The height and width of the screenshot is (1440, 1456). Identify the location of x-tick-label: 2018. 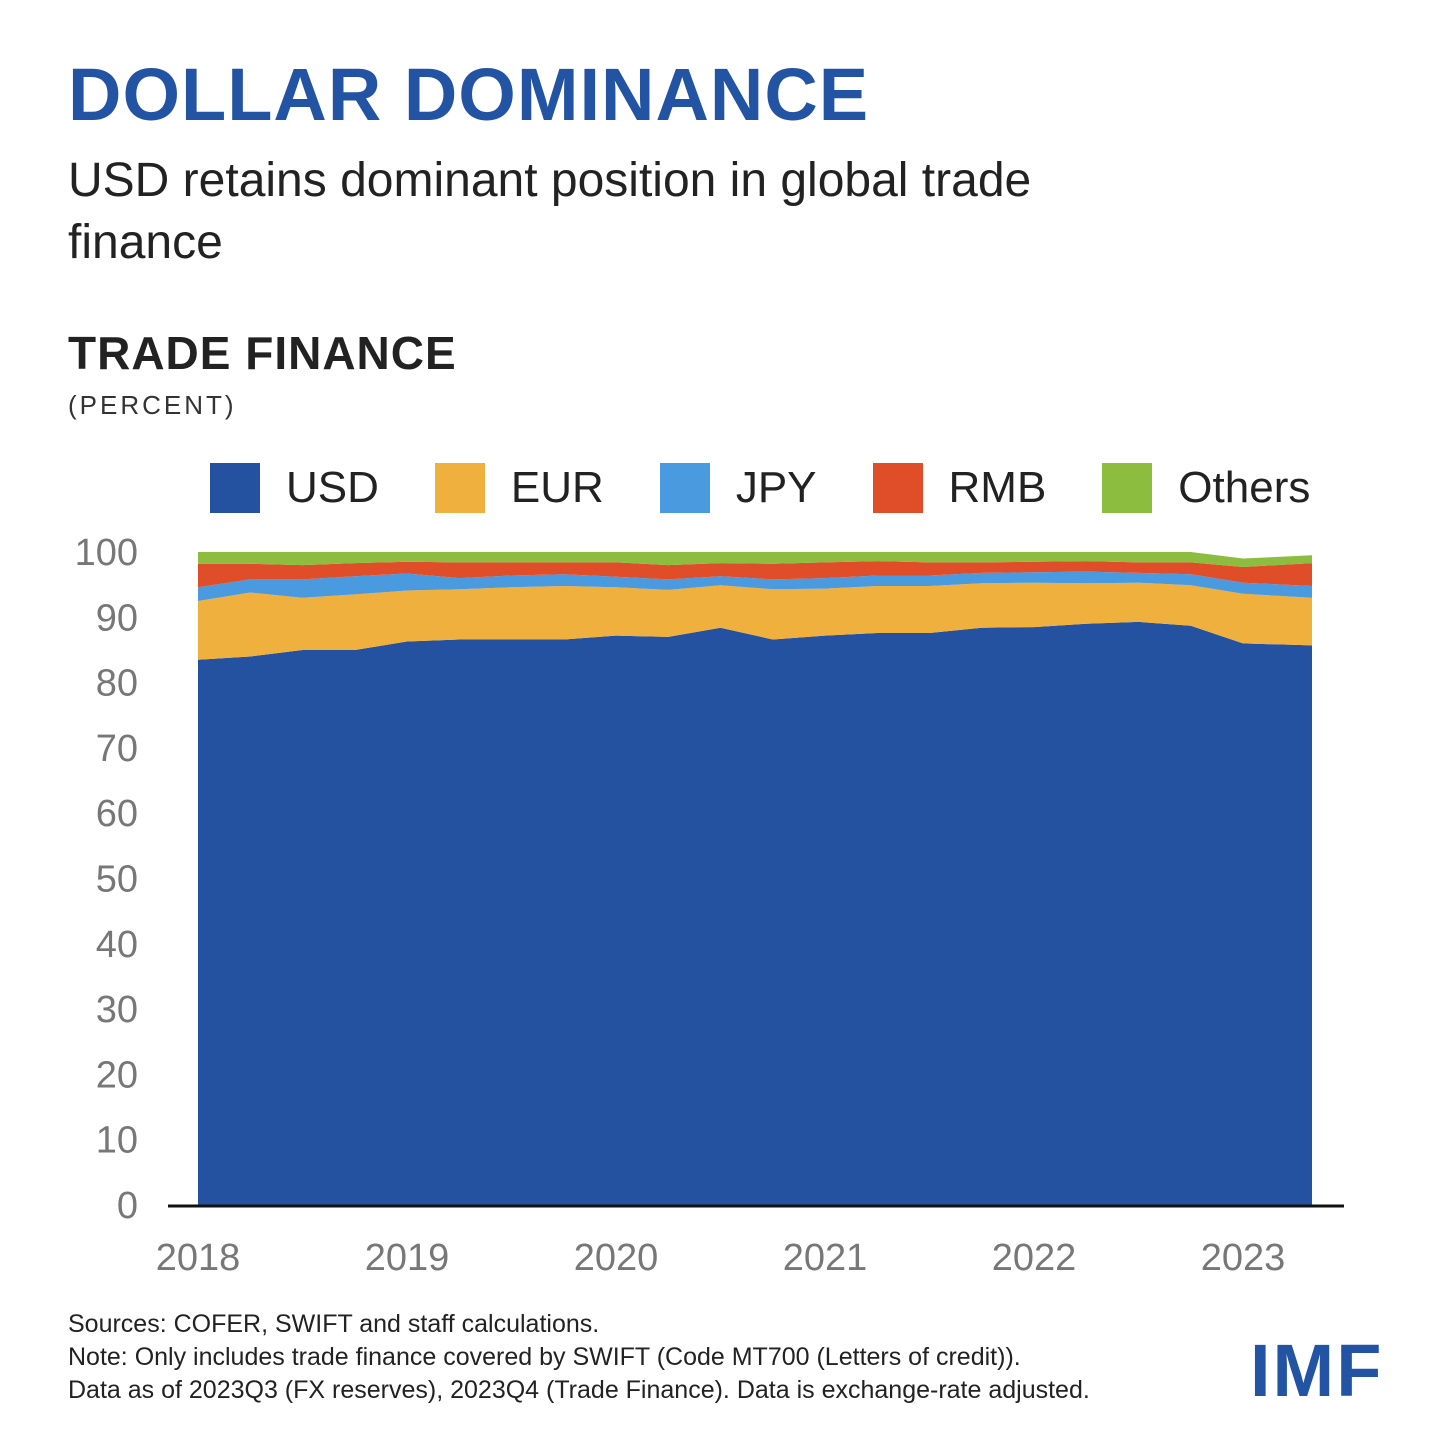
(198, 1258).